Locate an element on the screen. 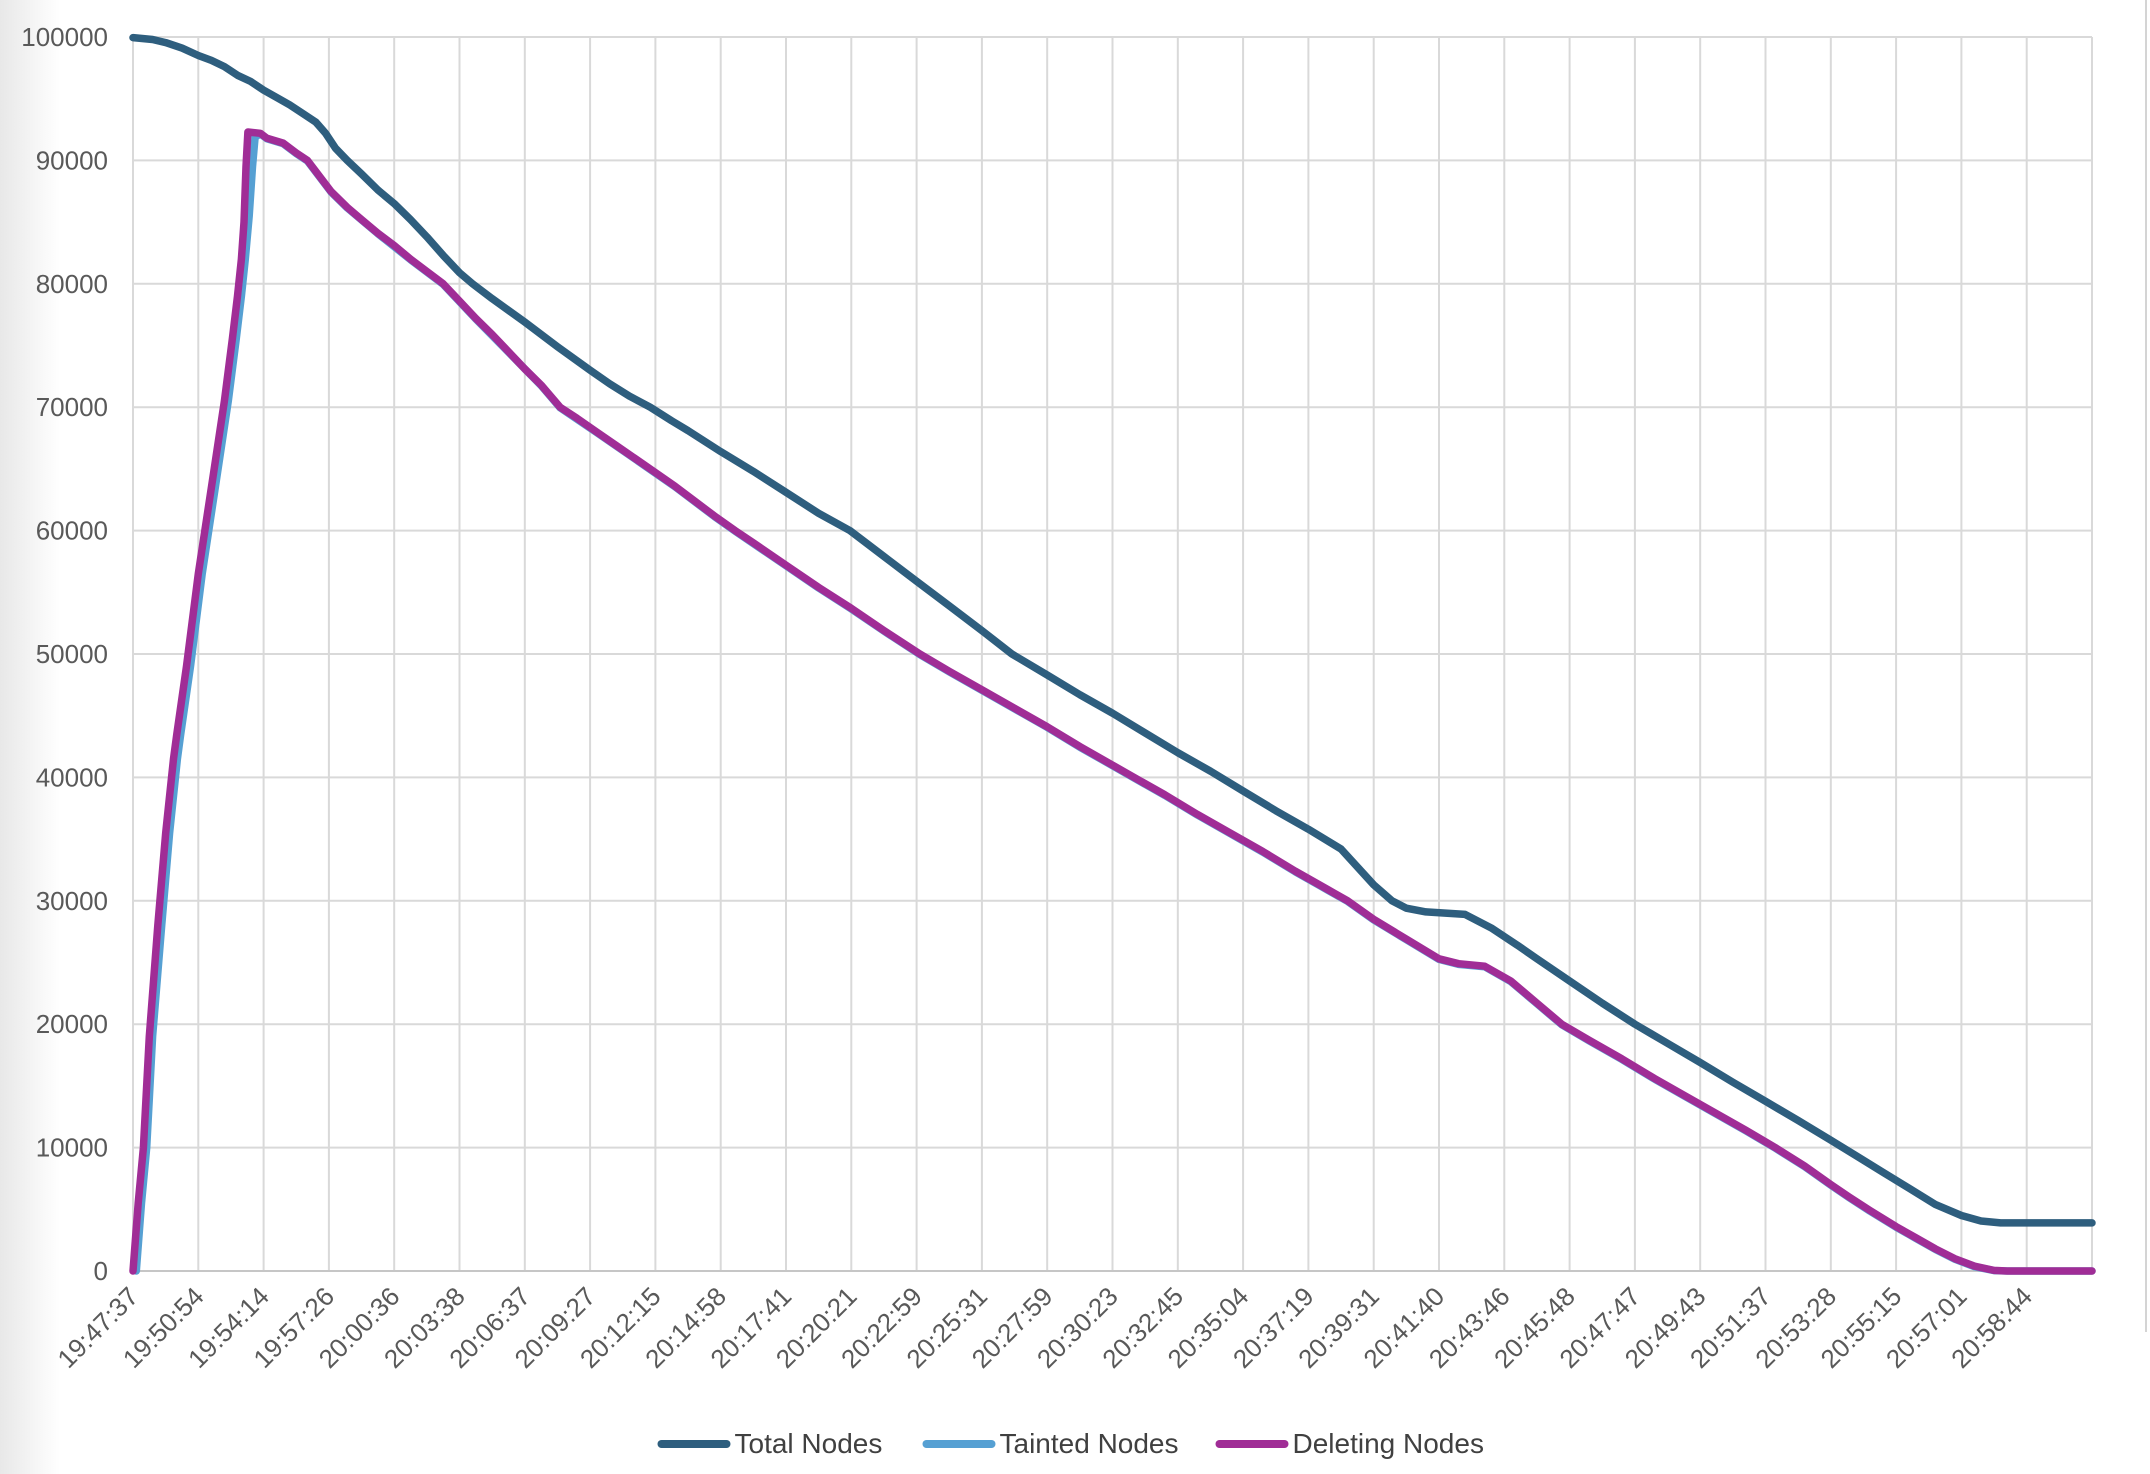 This screenshot has height=1474, width=2150. y-tick-label: 30000 is located at coordinates (72, 901).